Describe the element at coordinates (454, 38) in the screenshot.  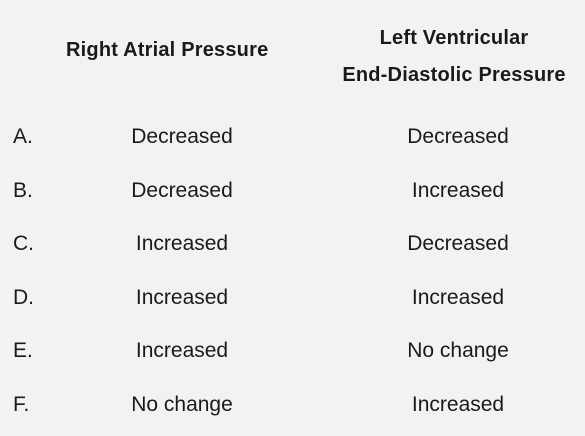
I see `header-lv-line-1: Left Ventricular` at that location.